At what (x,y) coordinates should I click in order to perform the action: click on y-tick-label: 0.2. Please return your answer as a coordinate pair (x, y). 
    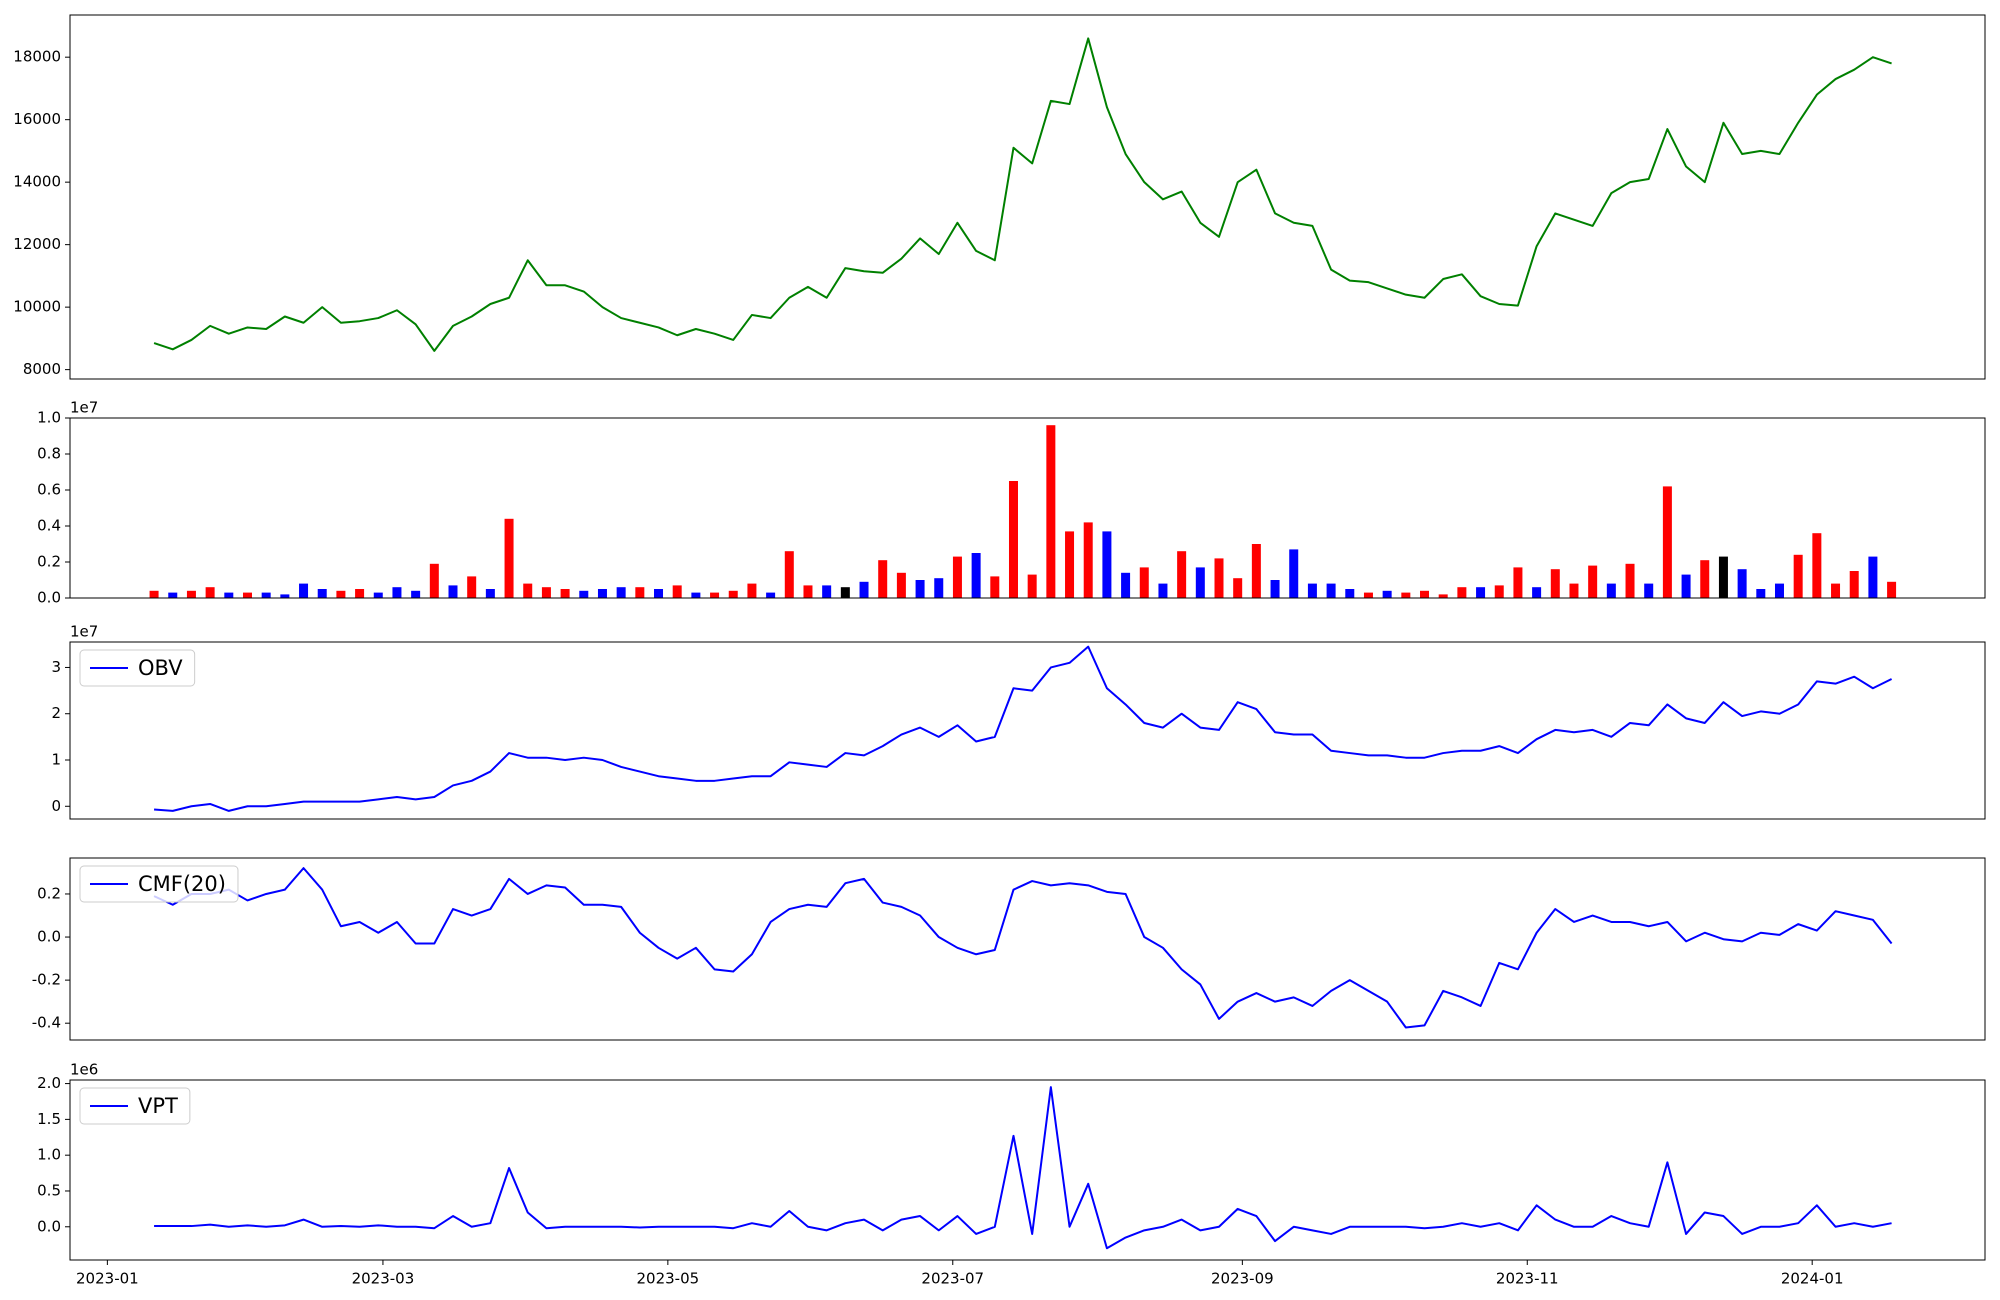
    Looking at the image, I should click on (49, 893).